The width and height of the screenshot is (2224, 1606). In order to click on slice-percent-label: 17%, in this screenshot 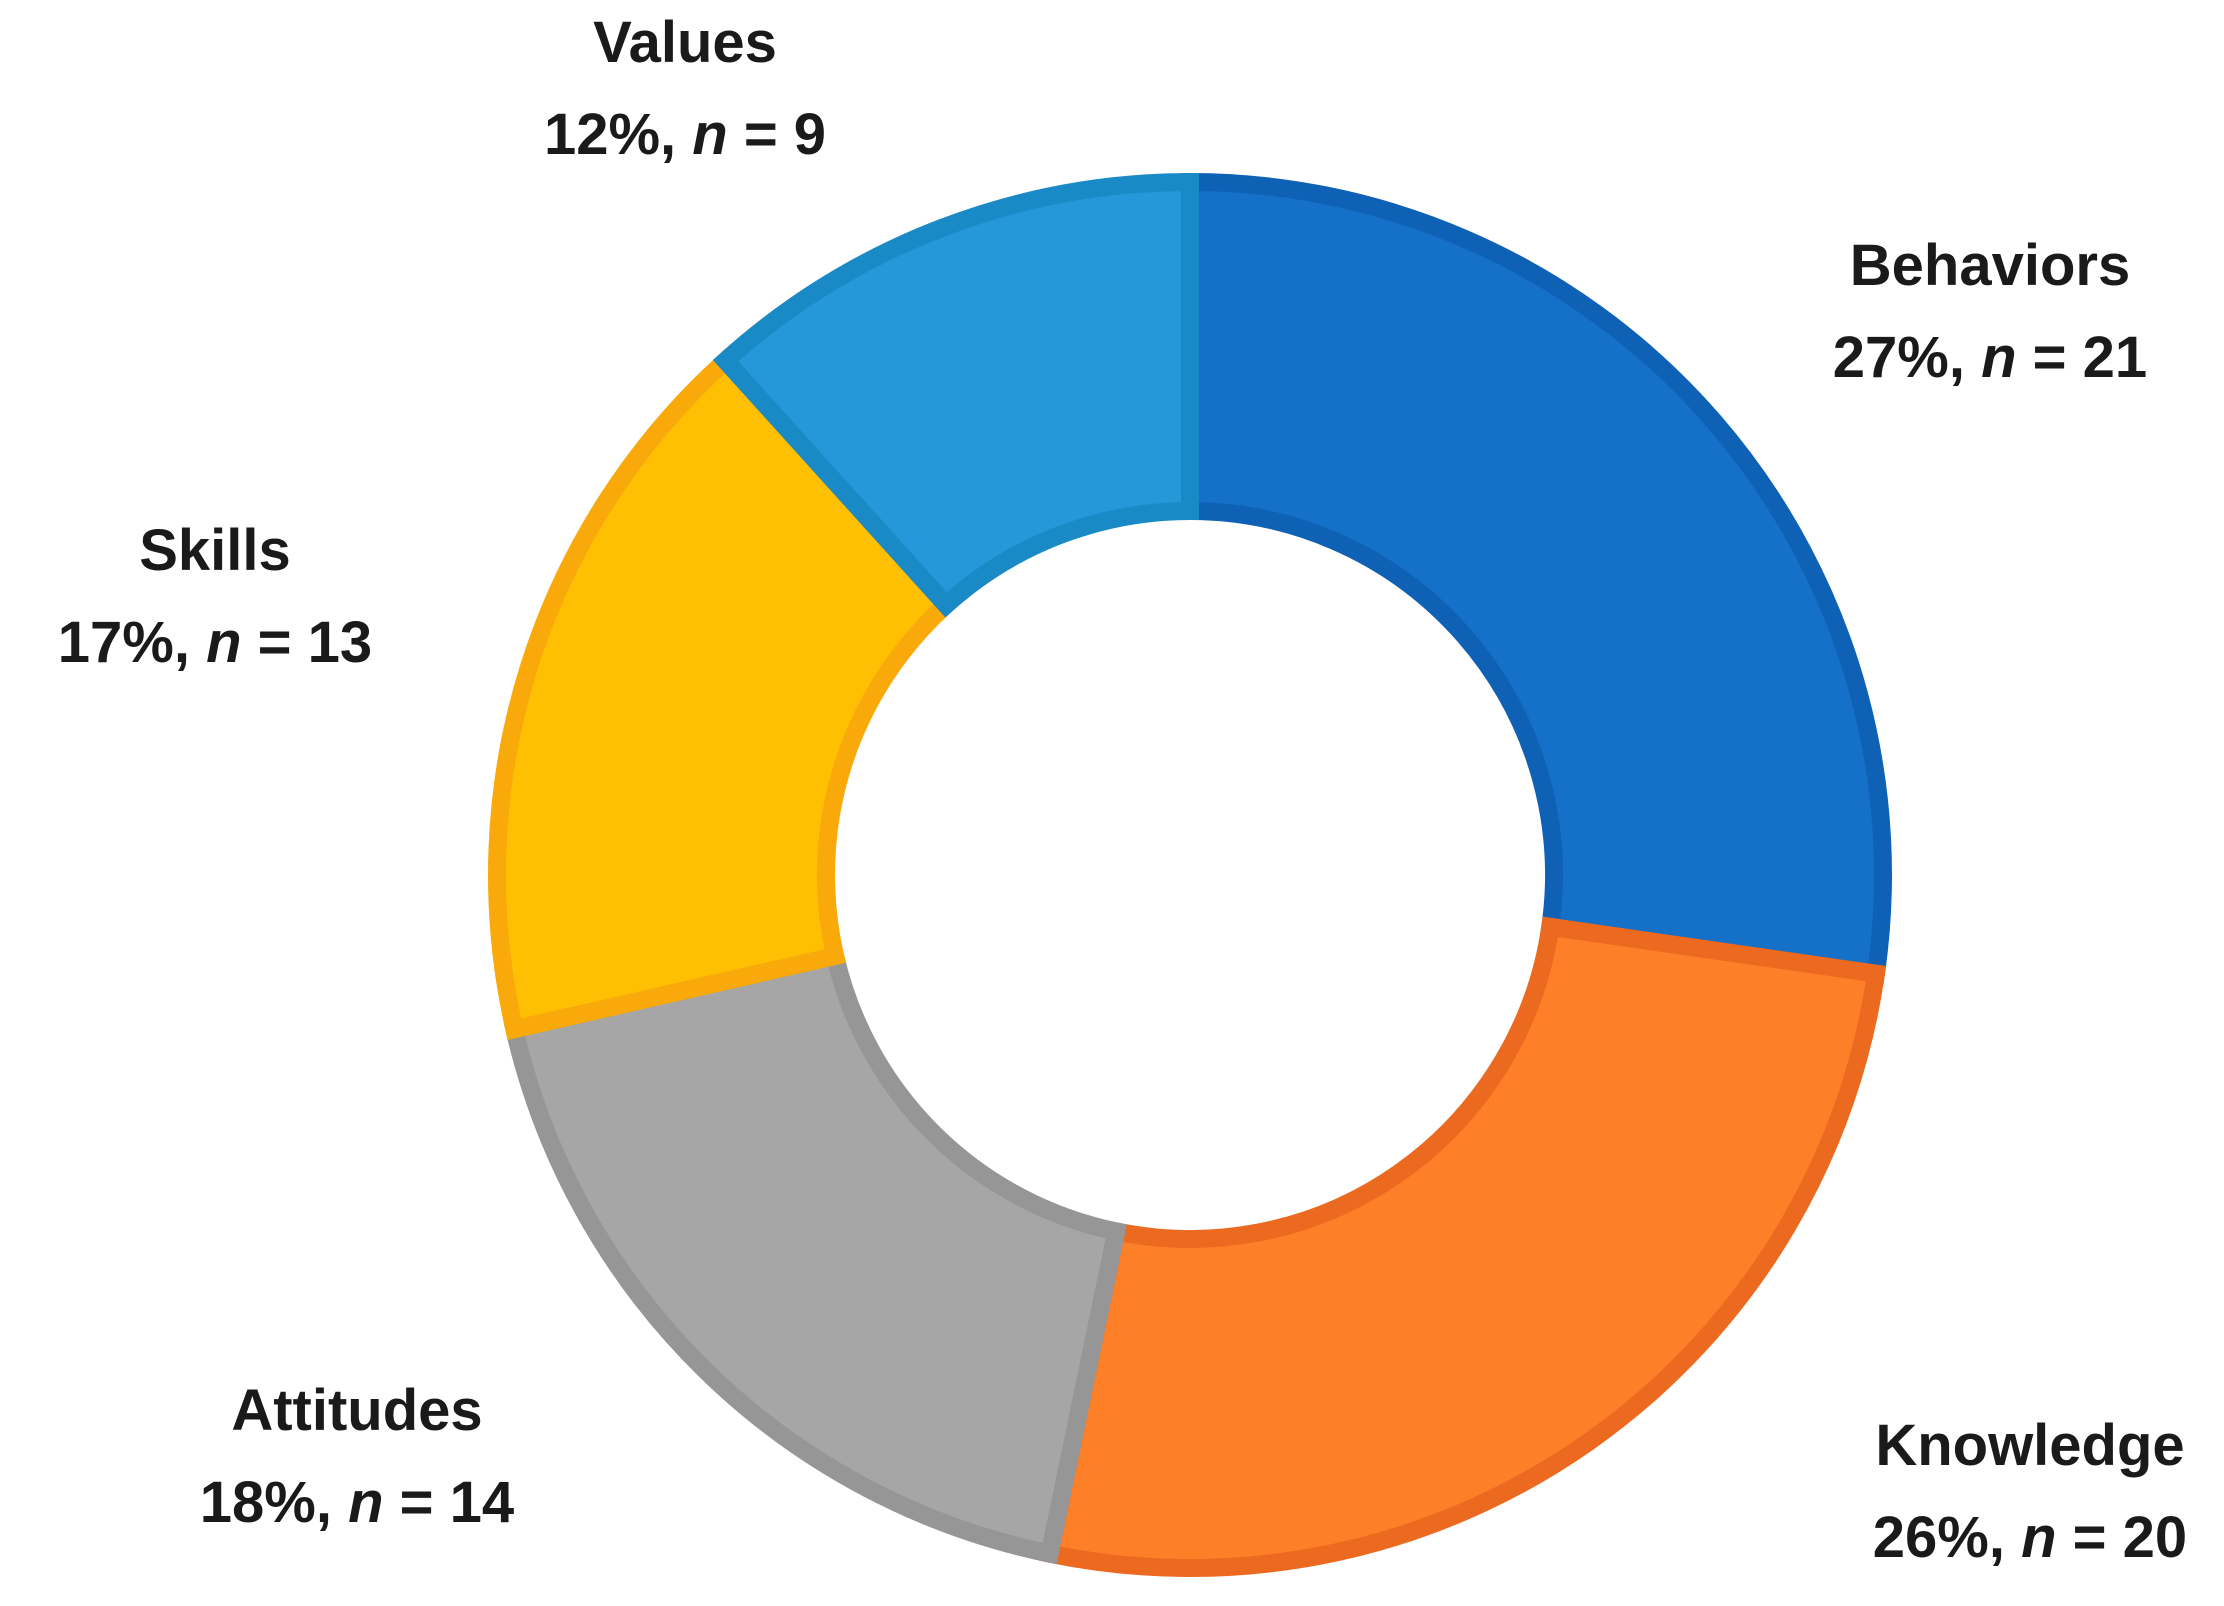, I will do `click(132, 642)`.